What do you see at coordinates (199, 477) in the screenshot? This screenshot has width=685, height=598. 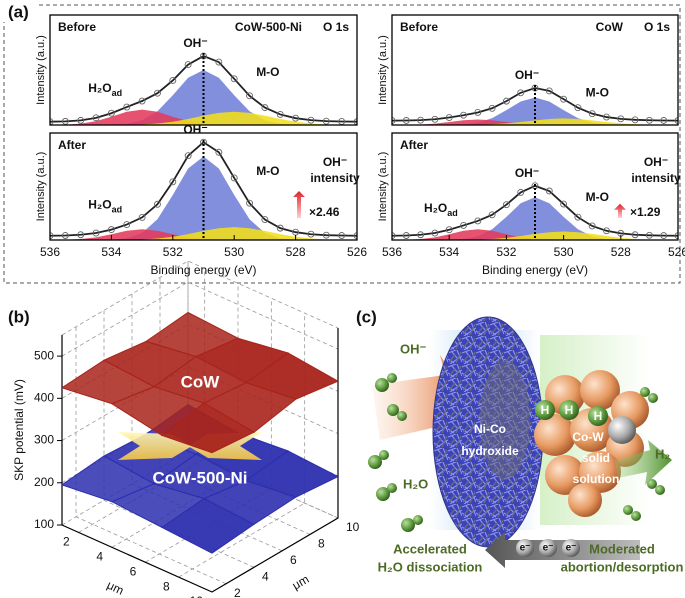 I see `surface-label: CoW-500-Ni` at bounding box center [199, 477].